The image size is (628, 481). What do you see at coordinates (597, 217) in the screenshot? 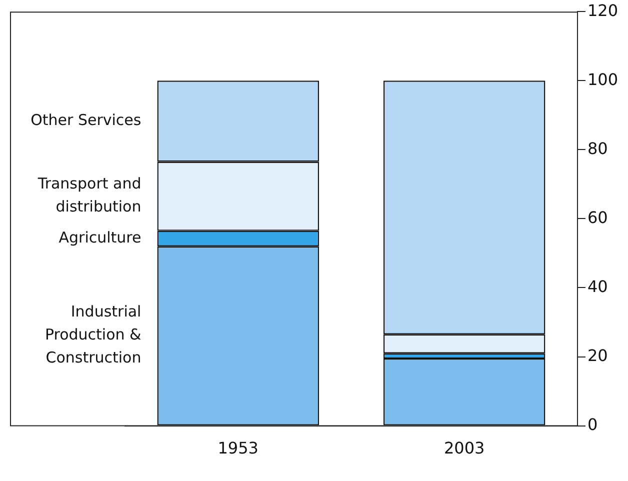
I see `y-tick-label: 60` at bounding box center [597, 217].